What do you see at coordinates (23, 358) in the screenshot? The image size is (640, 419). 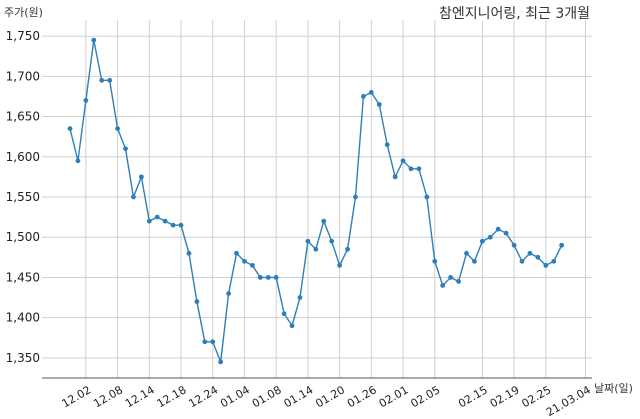 I see `y-tick-label: 1,350` at bounding box center [23, 358].